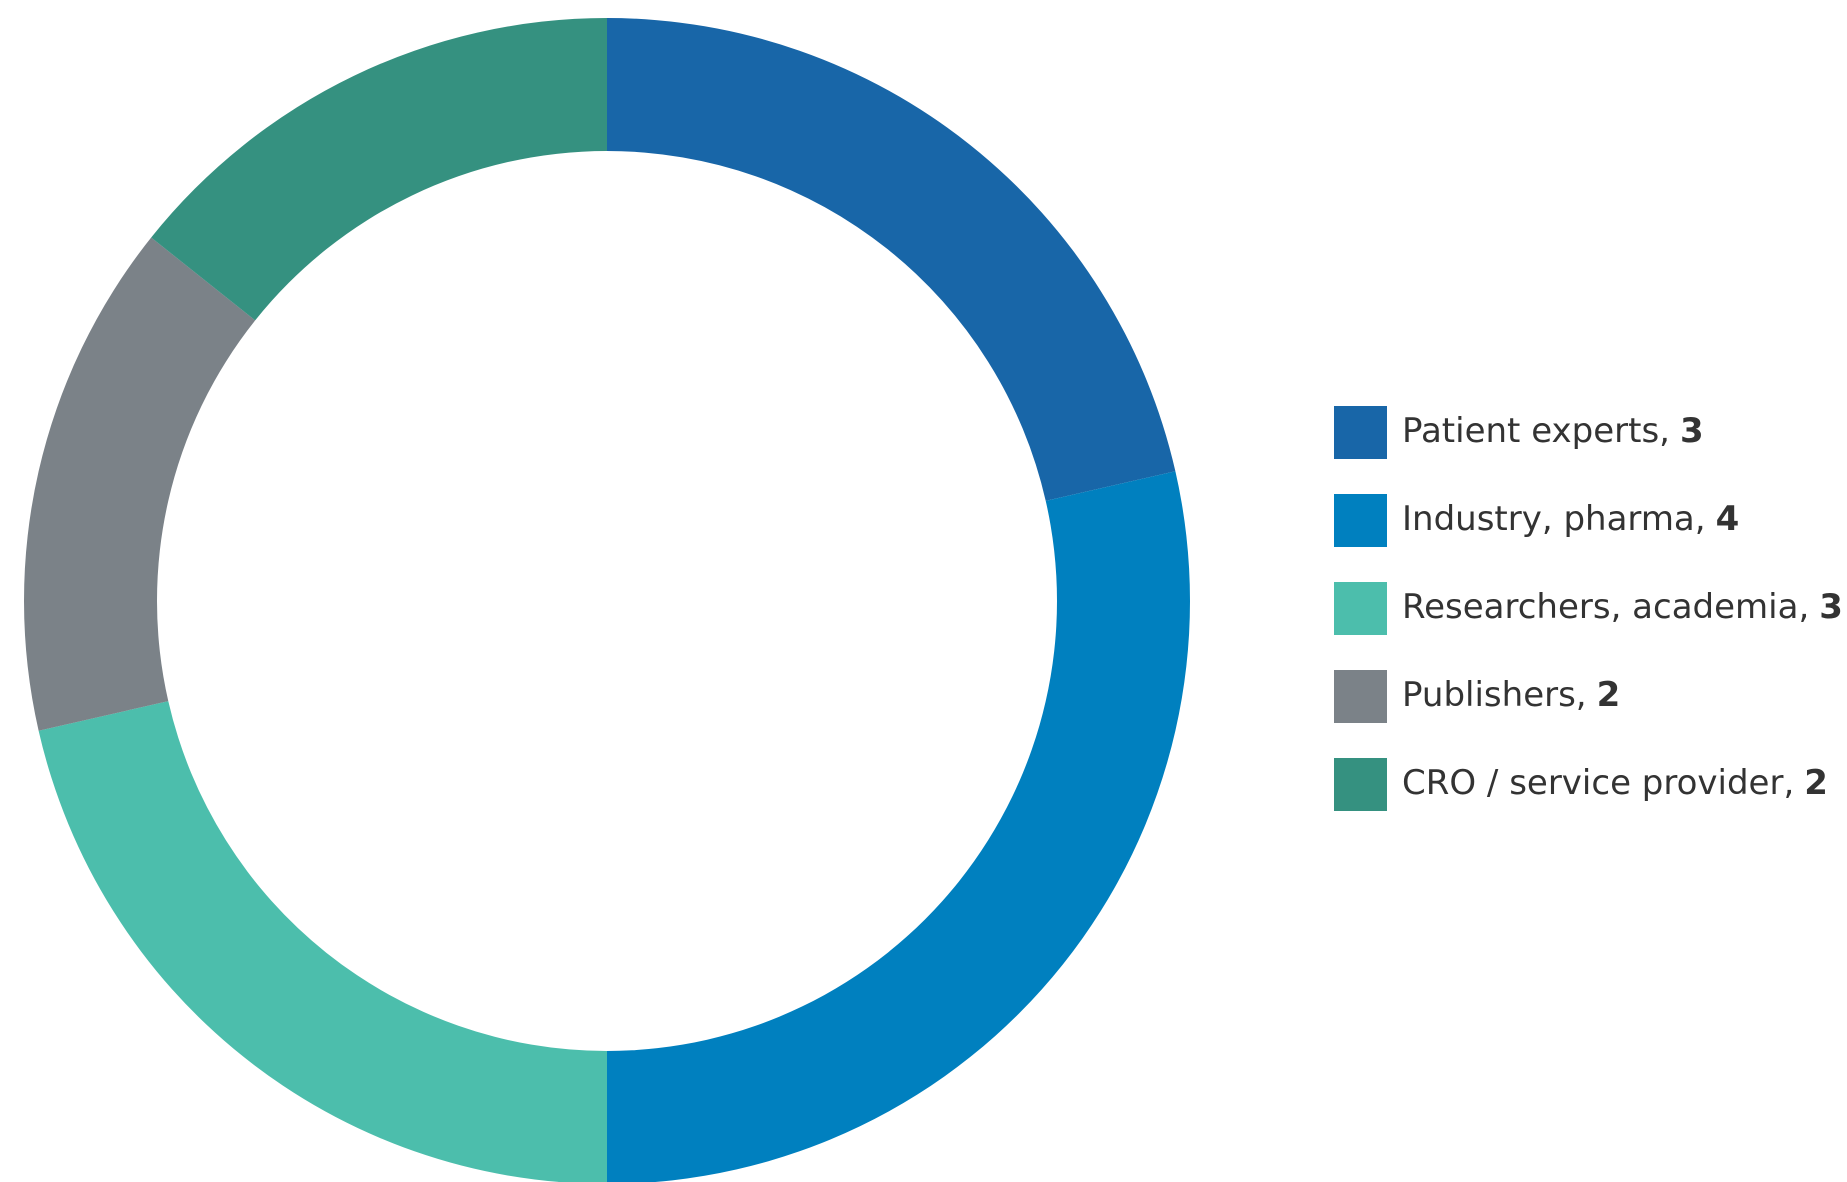 This screenshot has width=1847, height=1182. I want to click on legend-label: Publishers, 2, so click(1511, 695).